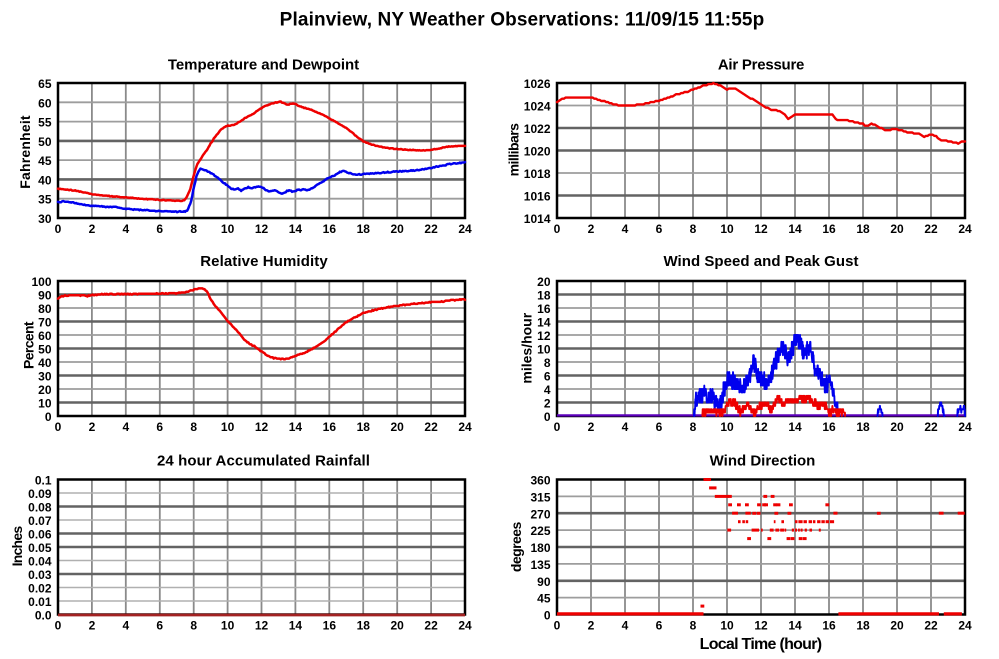 This screenshot has height=659, width=999. Describe the element at coordinates (761, 65) in the screenshot. I see `svg-text: Air Pressure` at that location.